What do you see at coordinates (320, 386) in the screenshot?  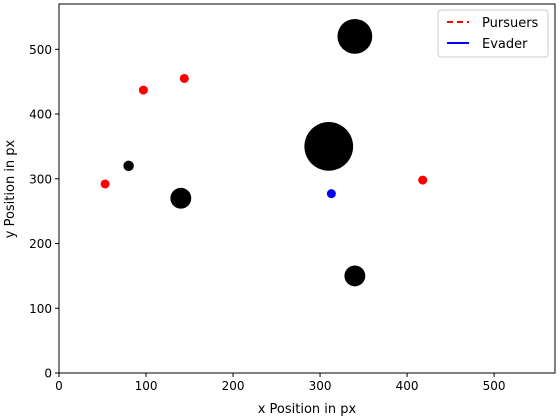 I see `x-tick-label: 300` at bounding box center [320, 386].